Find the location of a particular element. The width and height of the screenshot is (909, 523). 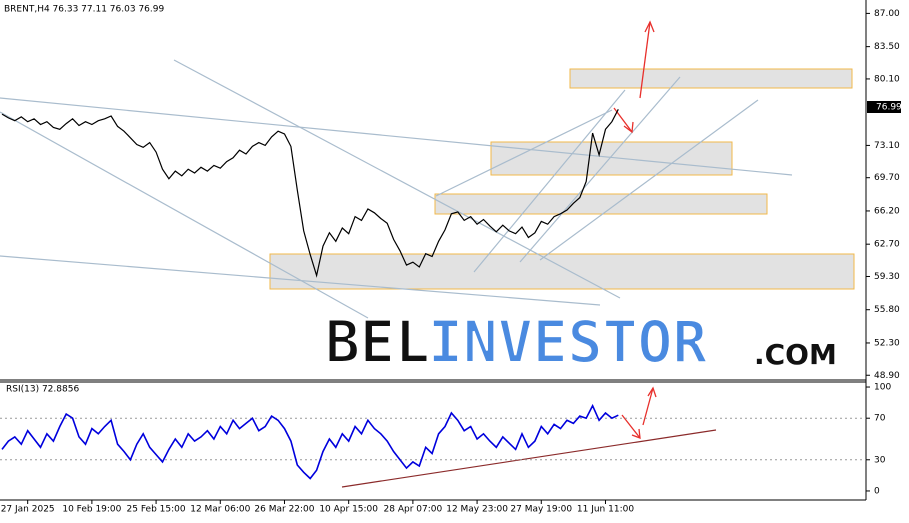

y-tick-label: 62.70 is located at coordinates (887, 245).